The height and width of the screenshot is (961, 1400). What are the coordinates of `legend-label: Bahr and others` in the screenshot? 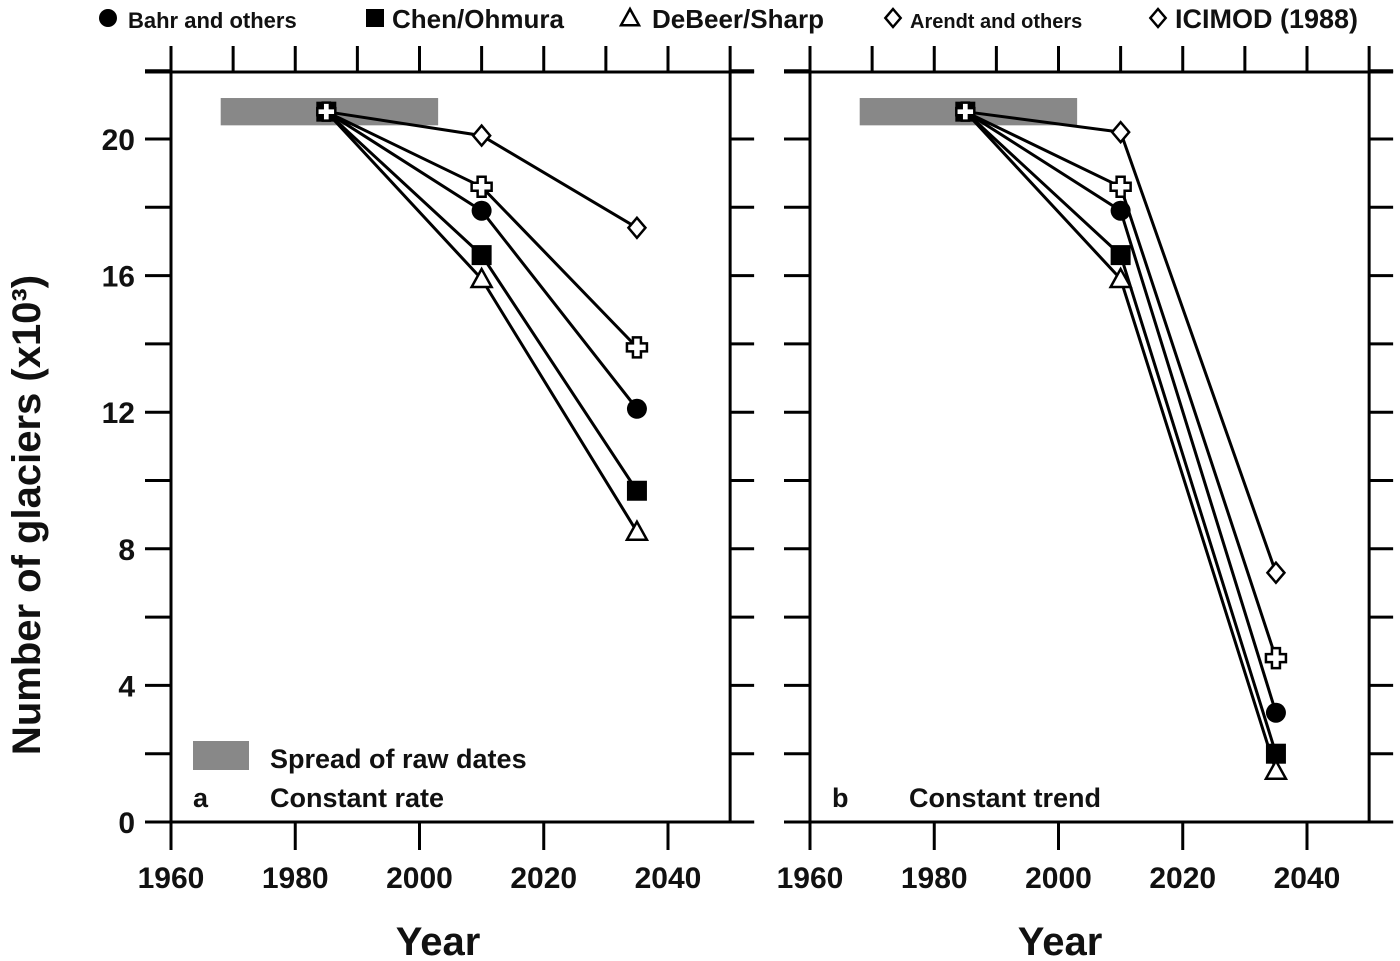 It's located at (212, 20).